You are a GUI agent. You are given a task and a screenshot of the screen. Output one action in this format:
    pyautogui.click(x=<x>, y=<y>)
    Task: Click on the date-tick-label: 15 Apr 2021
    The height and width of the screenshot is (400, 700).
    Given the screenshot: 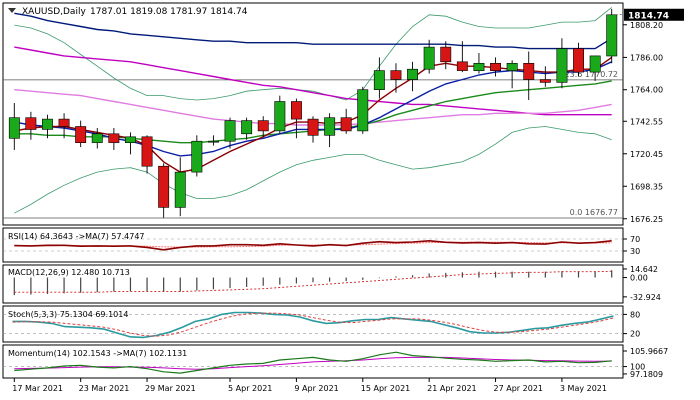 What is the action you would take?
    pyautogui.click(x=385, y=388)
    